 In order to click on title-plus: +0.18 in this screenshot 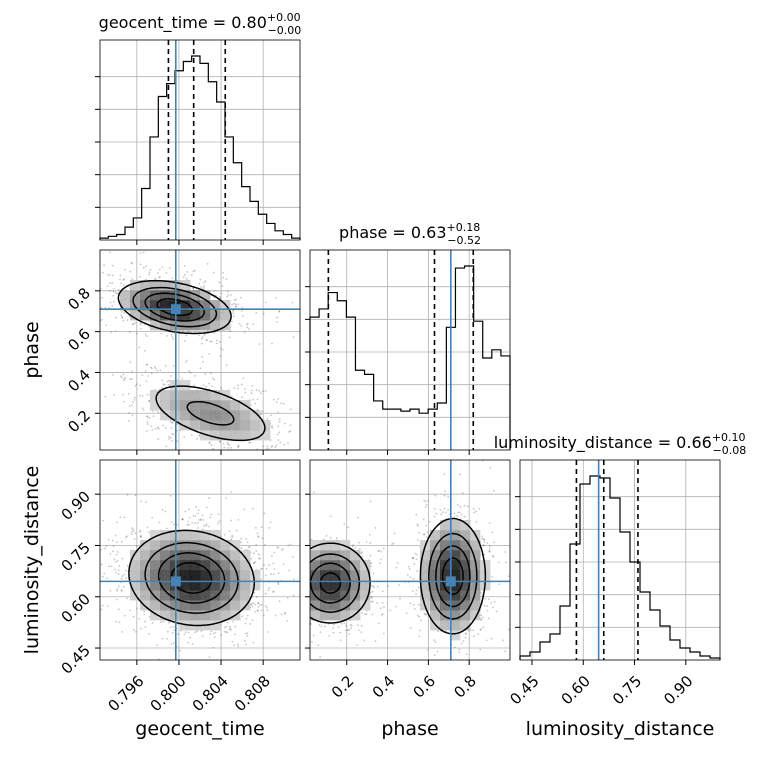, I will do `click(464, 227)`.